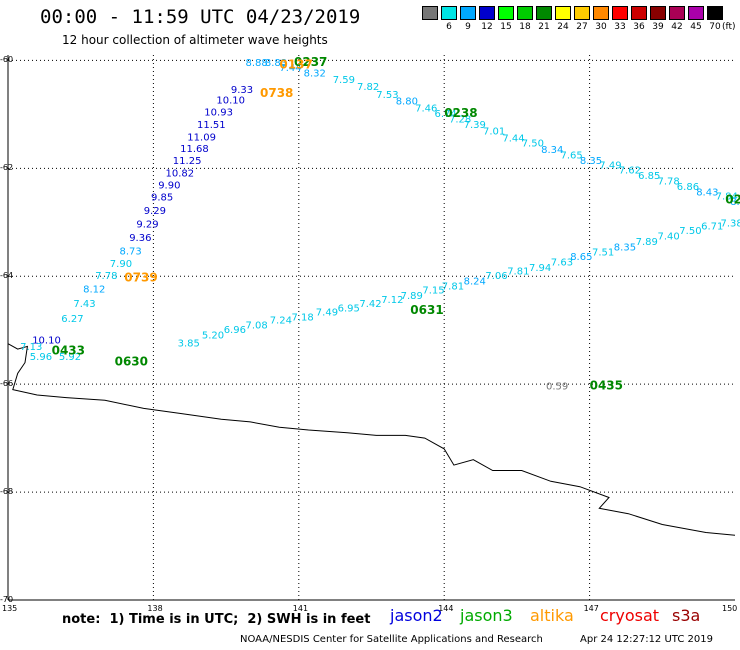 The image size is (740, 650). Describe the element at coordinates (257, 326) in the screenshot. I see `wave-height-label: 7.08` at that location.